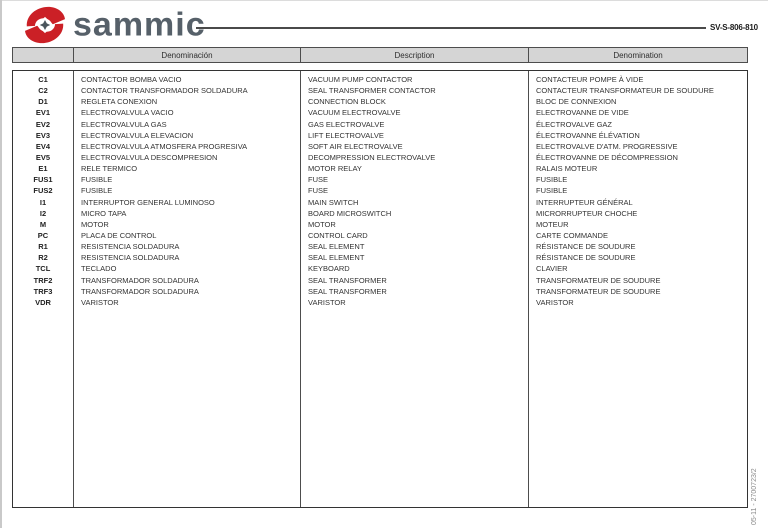 The height and width of the screenshot is (528, 768). I want to click on cell-code: C2, so click(43, 91).